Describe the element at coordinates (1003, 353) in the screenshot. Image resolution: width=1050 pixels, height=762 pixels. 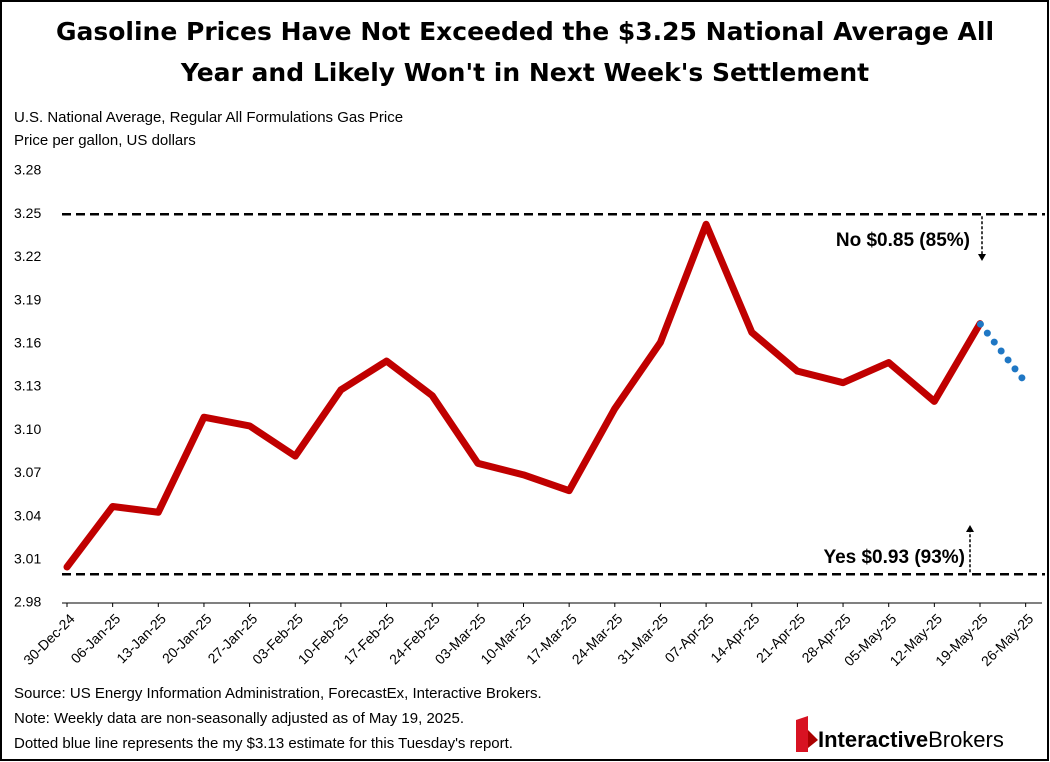
I see `series-line` at that location.